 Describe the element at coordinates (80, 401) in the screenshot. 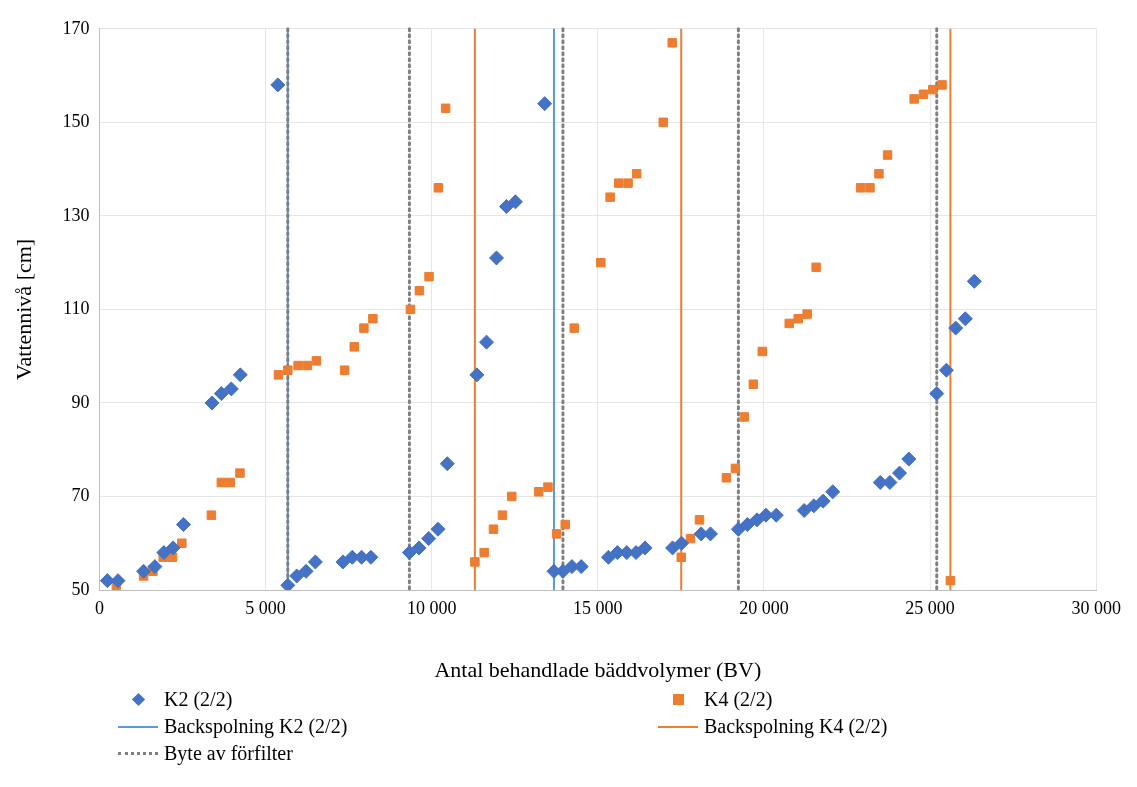

I see `y-tick-label: 90` at that location.